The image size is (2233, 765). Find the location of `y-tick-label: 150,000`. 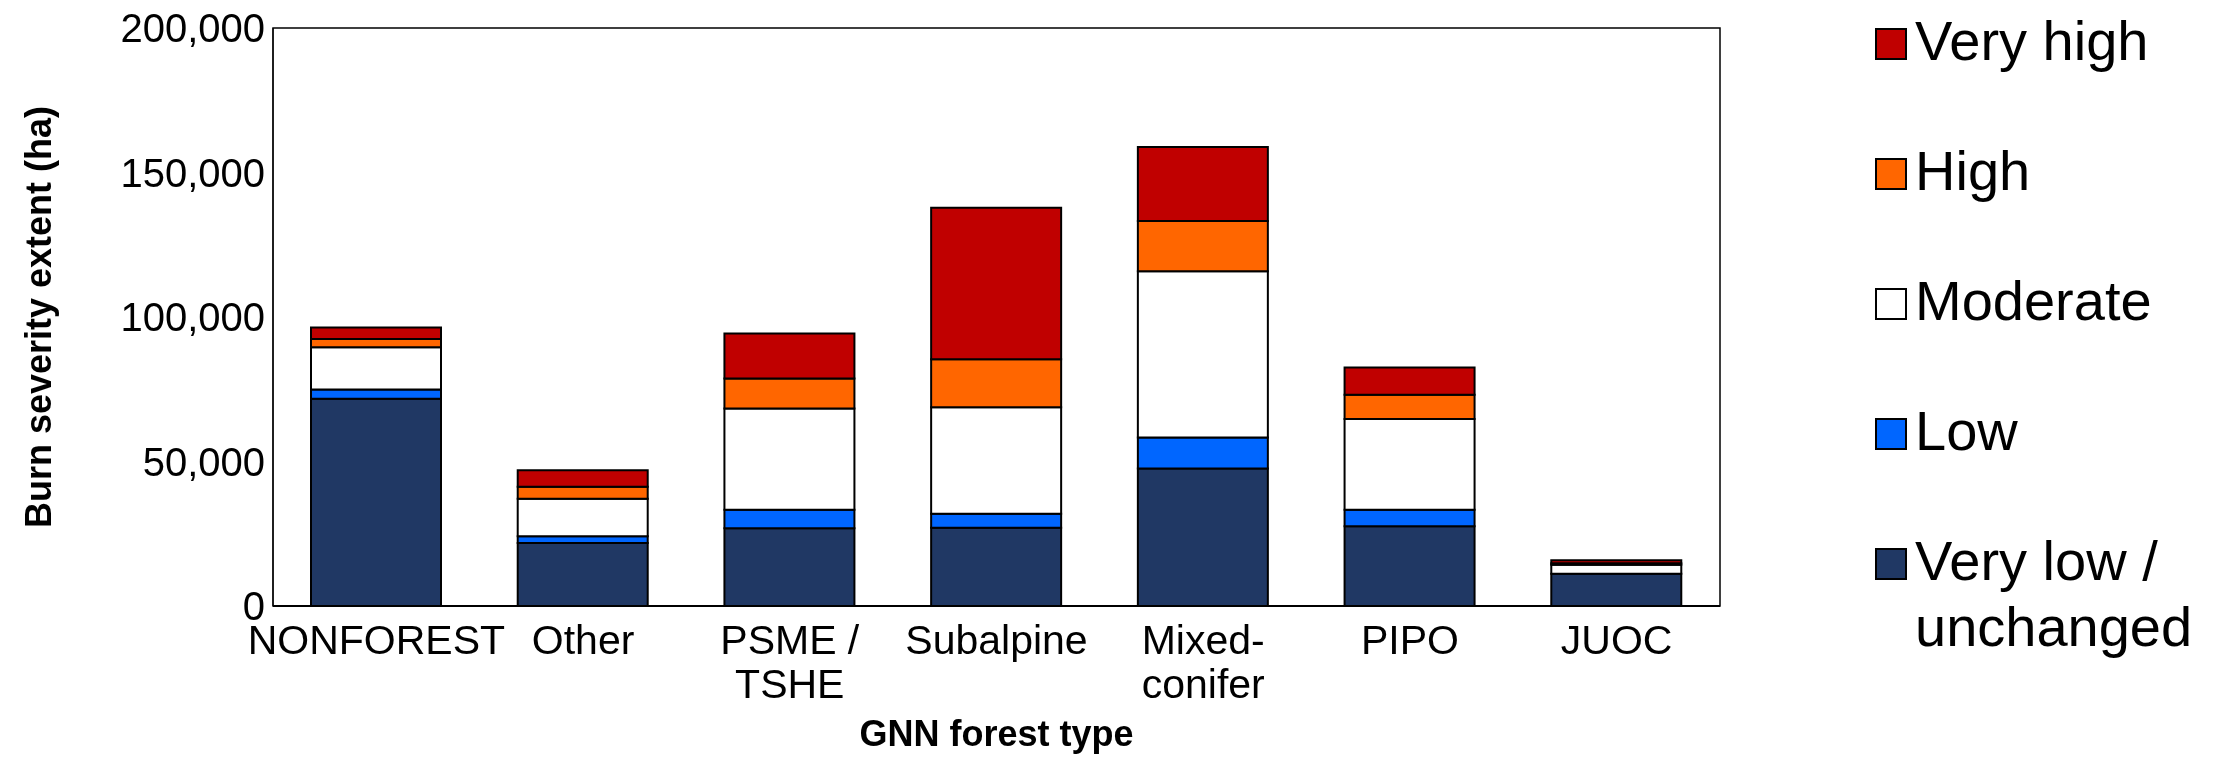

y-tick-label: 150,000 is located at coordinates (192, 172).